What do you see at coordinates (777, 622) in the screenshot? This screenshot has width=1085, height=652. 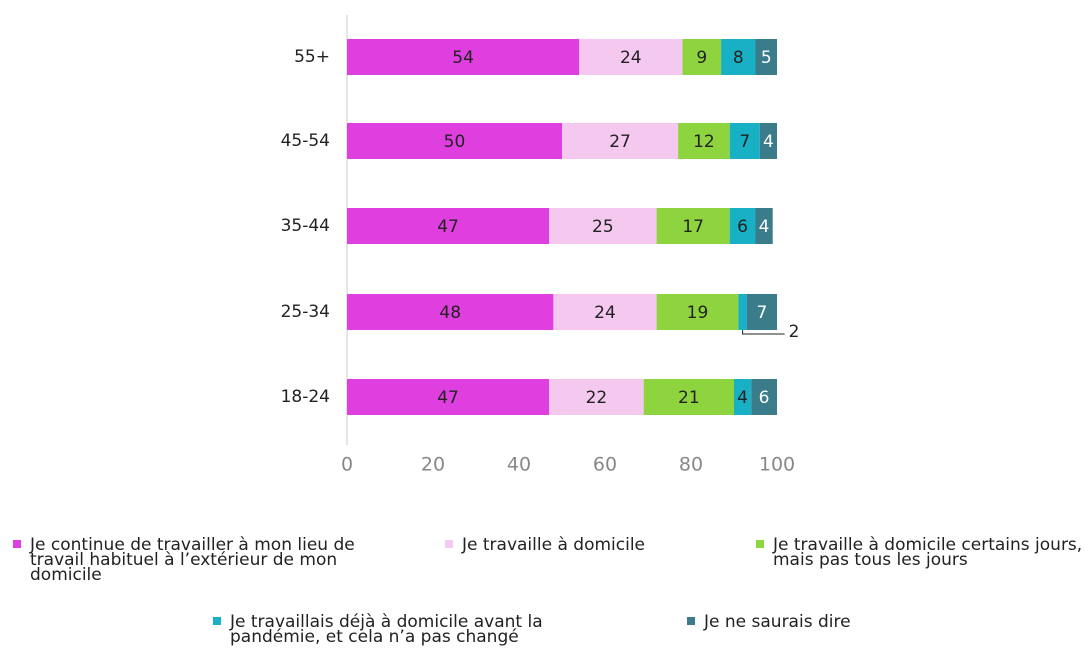 I see `legend-label: Je ne saurais dire` at bounding box center [777, 622].